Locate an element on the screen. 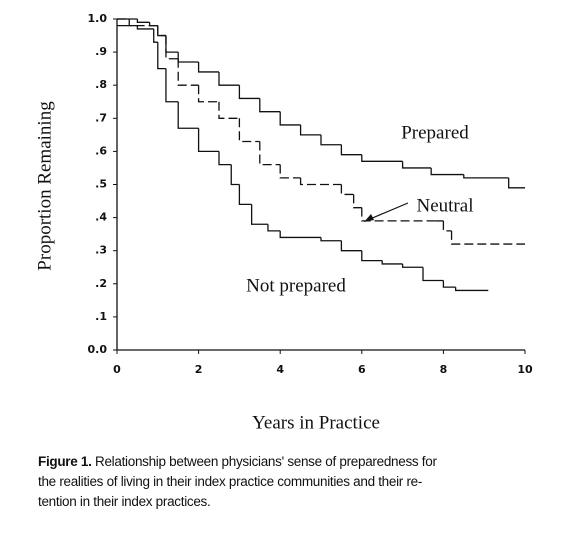 Image resolution: width=561 pixels, height=542 pixels. y-tick-label: .4 is located at coordinates (101, 217).